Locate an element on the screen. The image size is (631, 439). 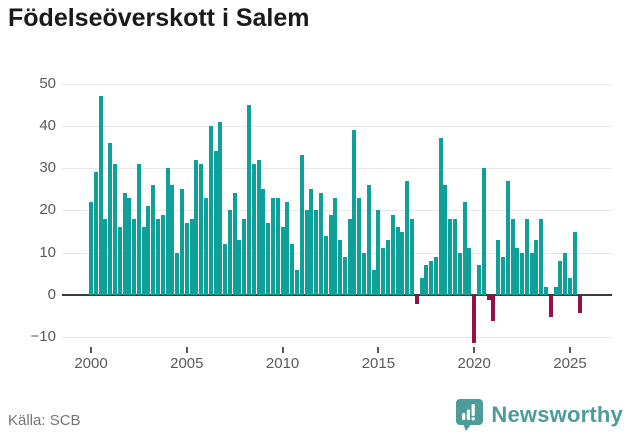
y-tick-label: 50 is located at coordinates (47, 83).